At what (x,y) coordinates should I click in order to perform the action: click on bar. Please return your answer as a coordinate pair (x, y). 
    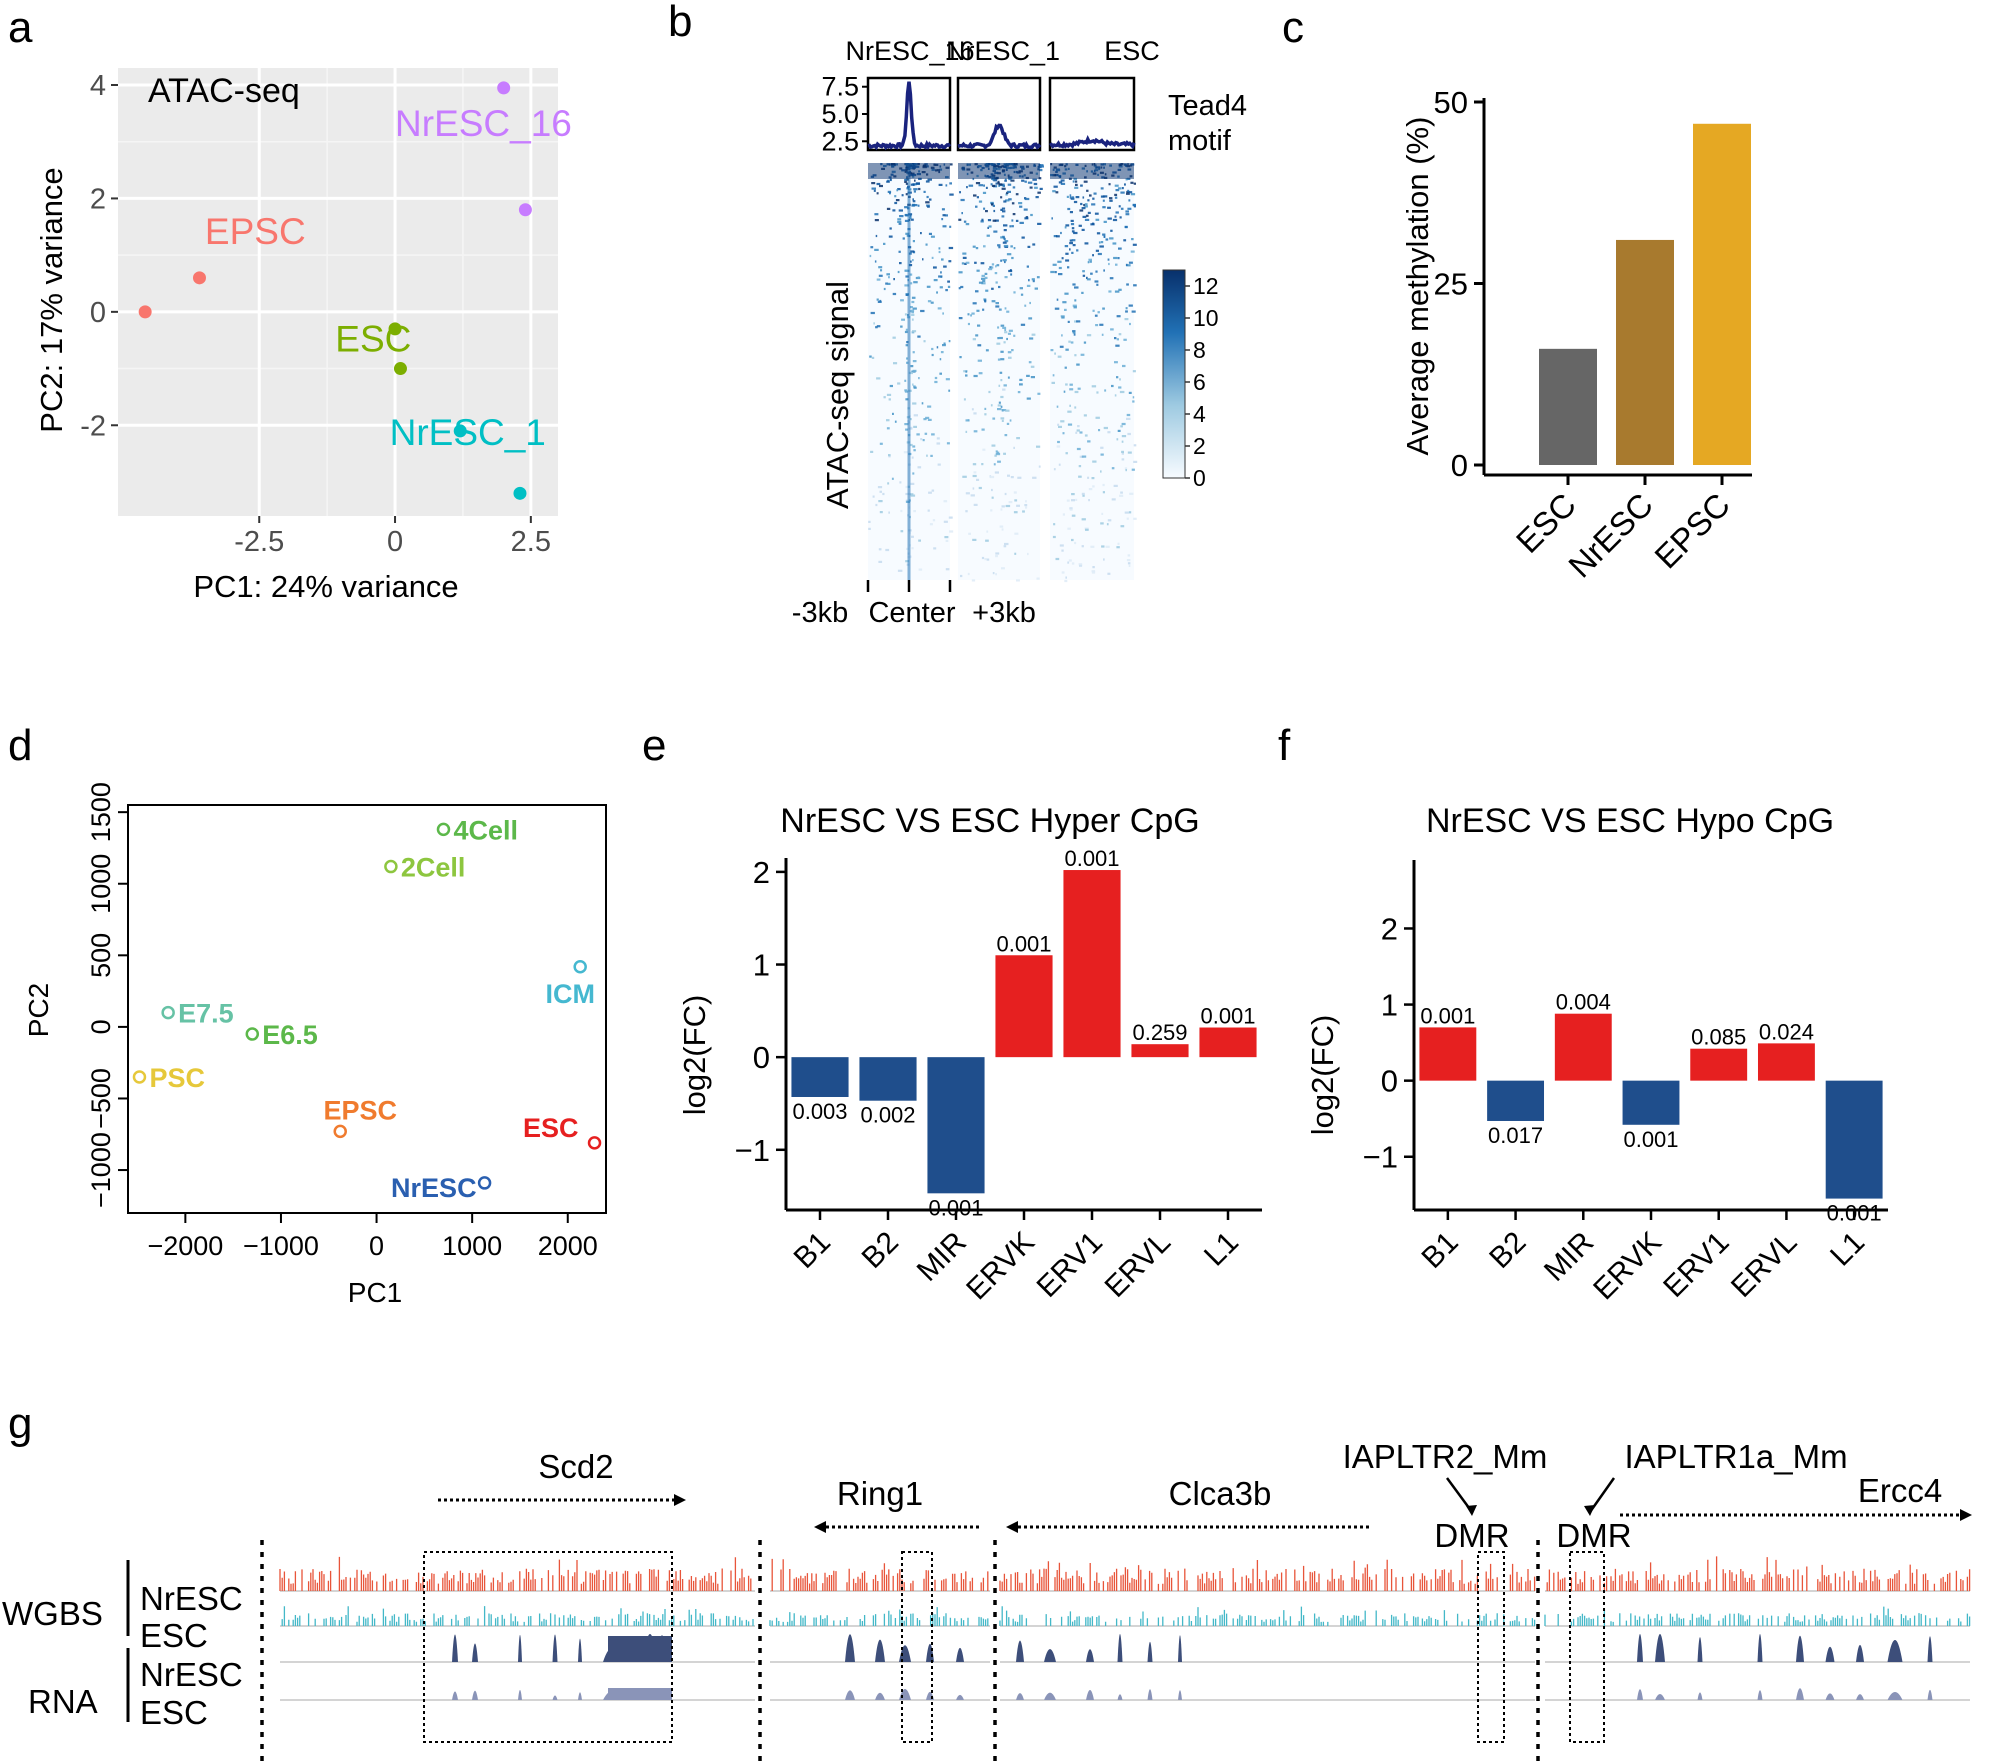
    Looking at the image, I should click on (1568, 406).